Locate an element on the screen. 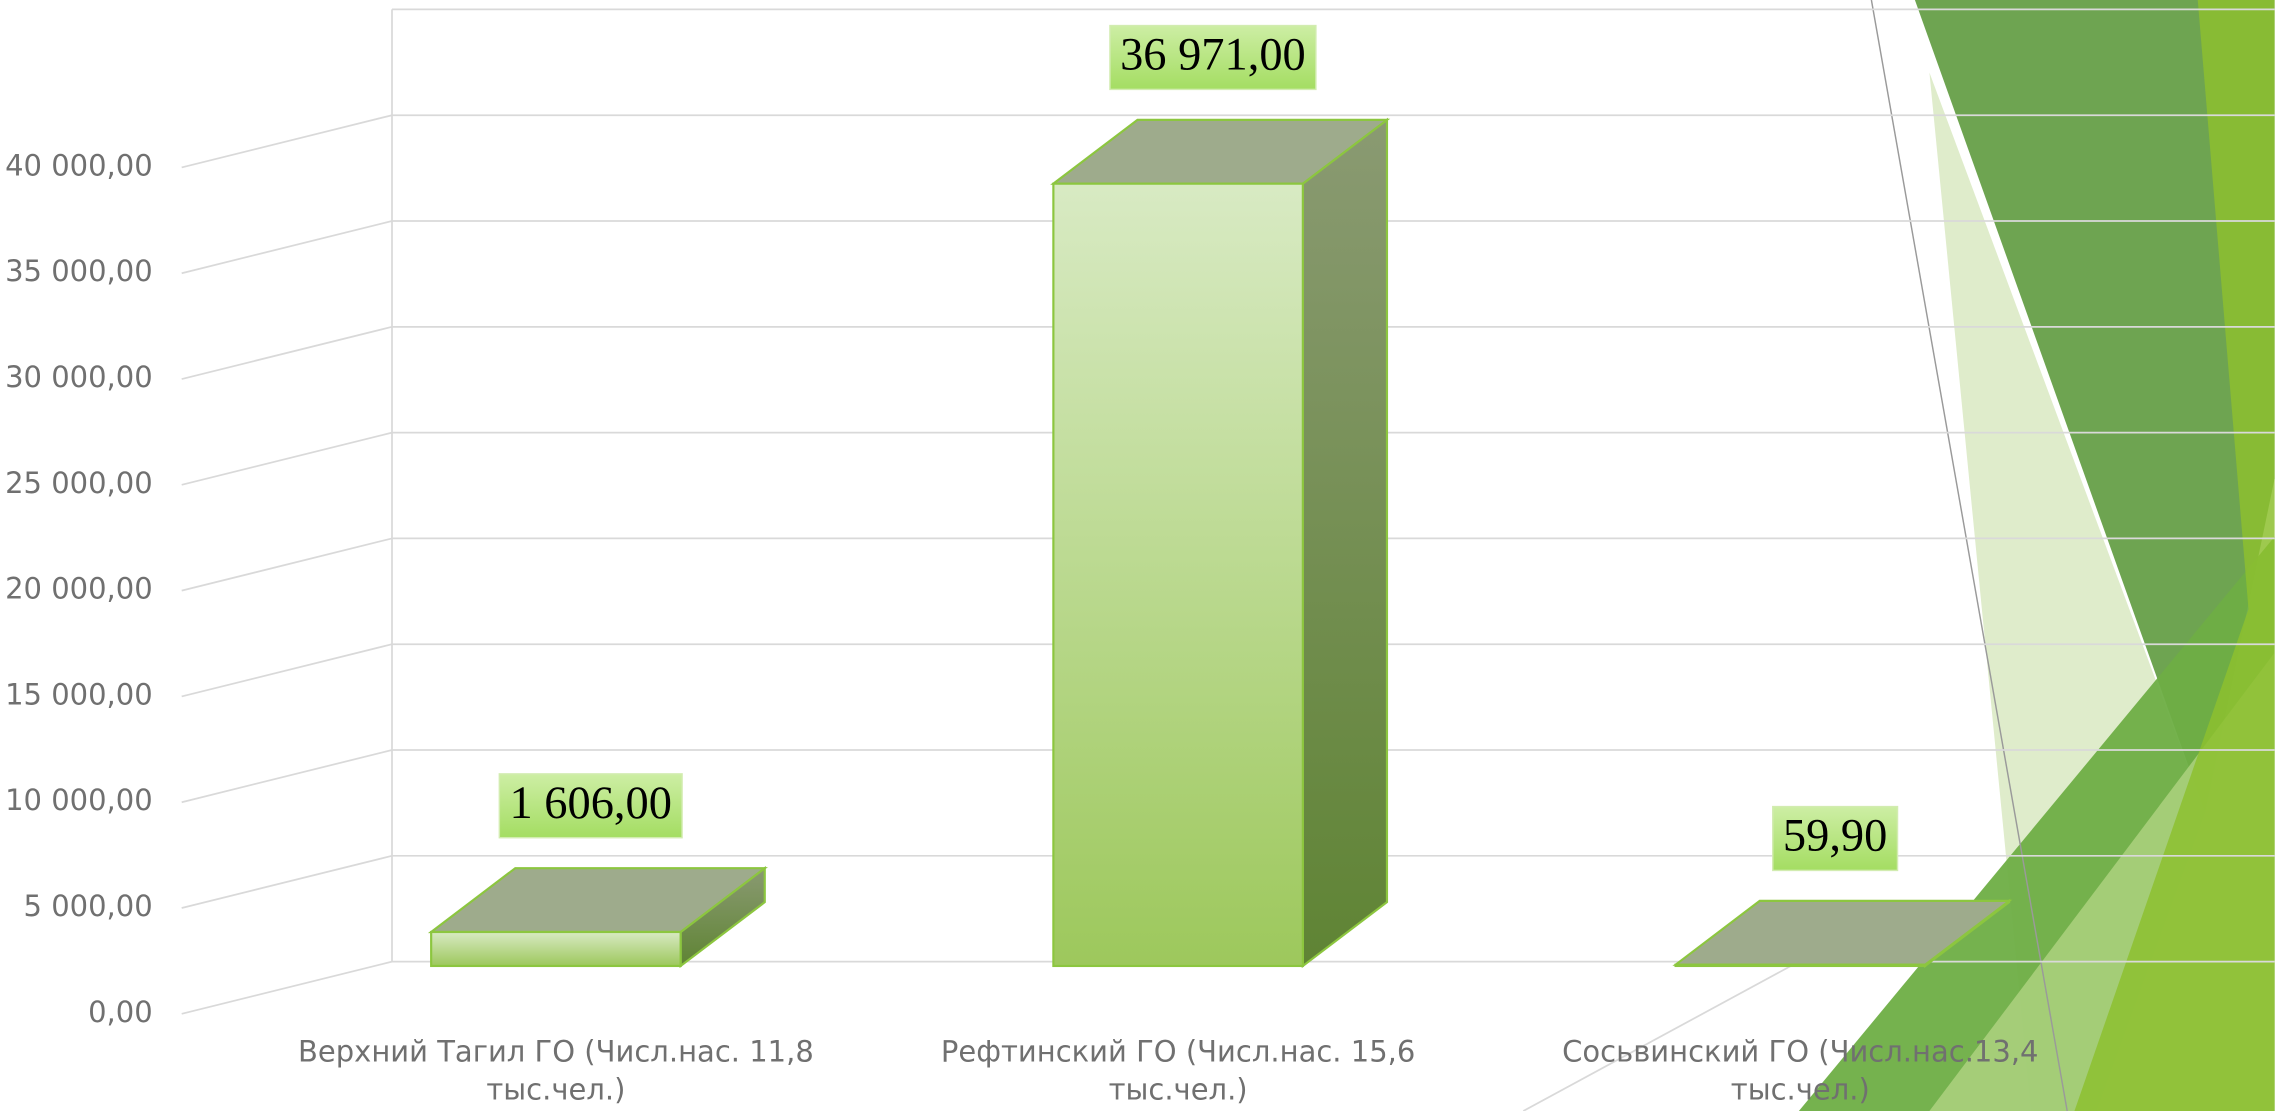 The image size is (2275, 1111). bar-side is located at coordinates (1345, 543).